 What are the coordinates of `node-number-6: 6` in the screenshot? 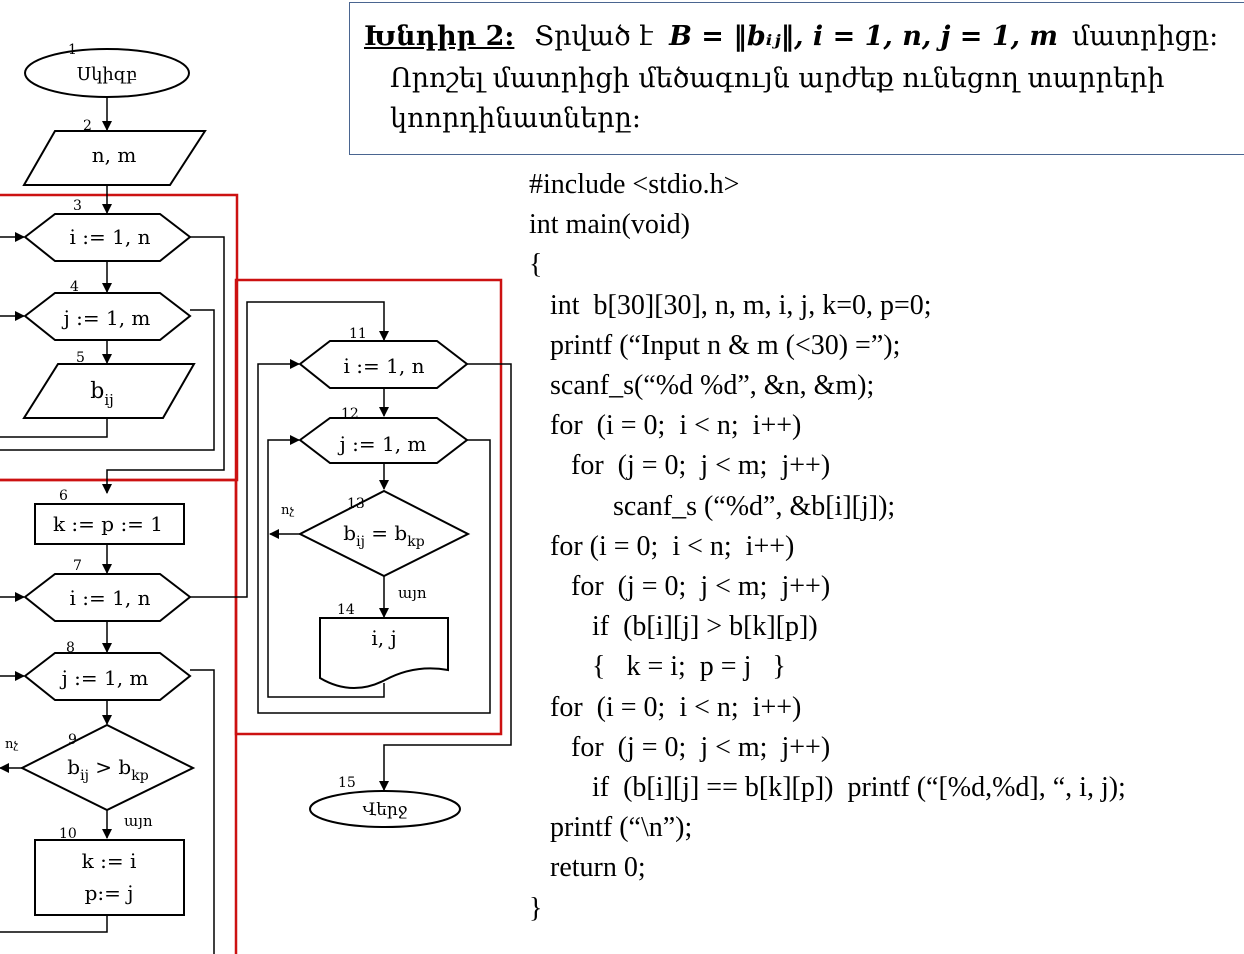 It's located at (63, 496).